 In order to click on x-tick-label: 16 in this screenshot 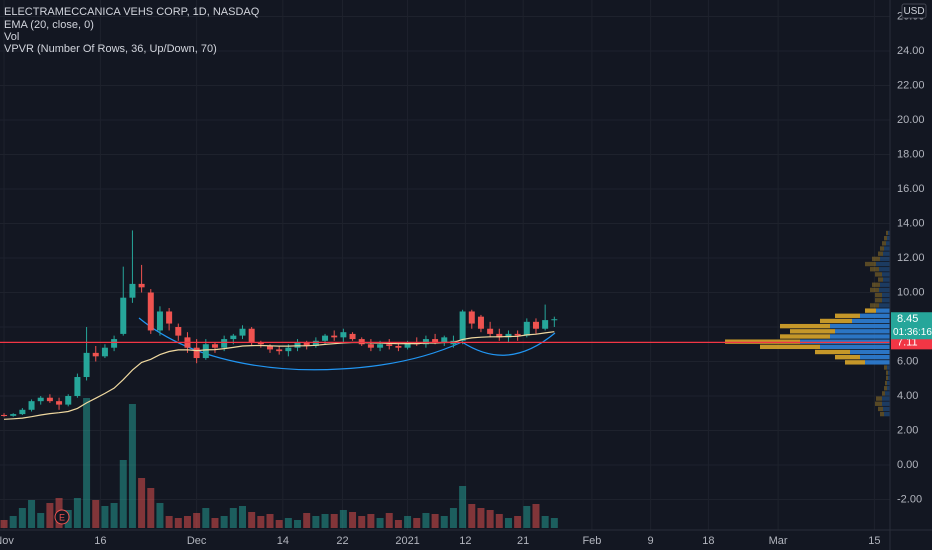, I will do `click(100, 541)`.